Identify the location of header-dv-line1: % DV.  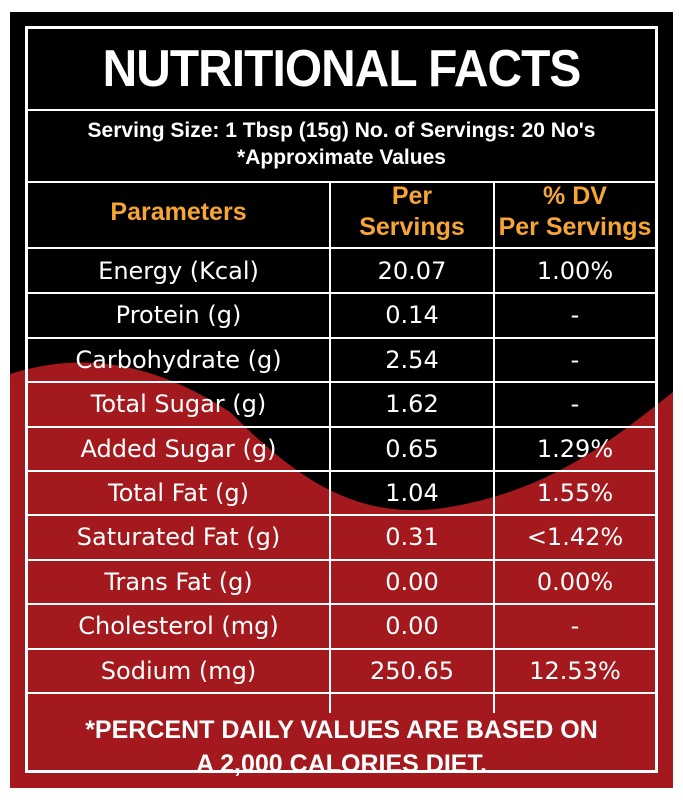
(575, 196).